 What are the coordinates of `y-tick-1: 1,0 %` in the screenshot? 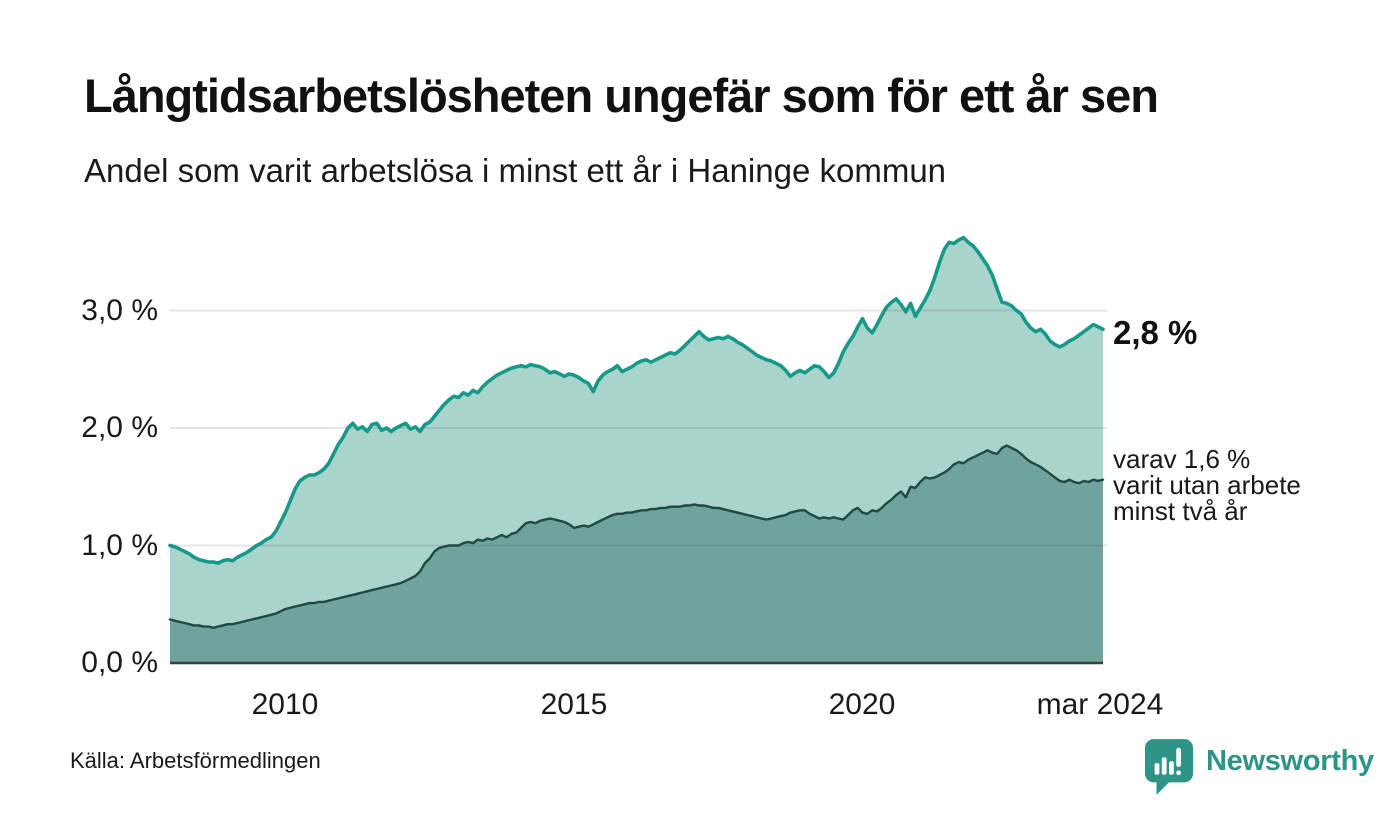 It's located at (119, 545).